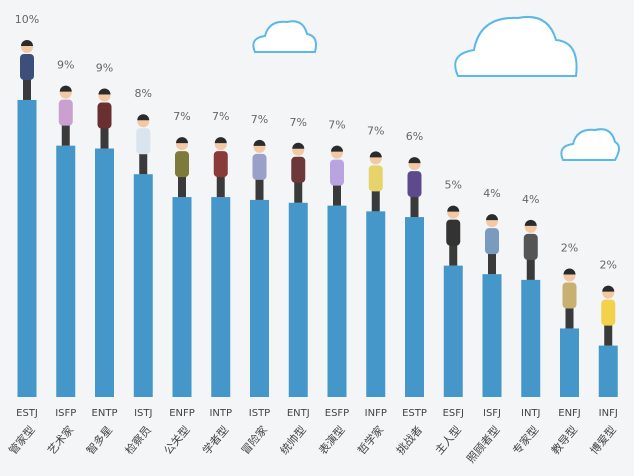  I want to click on x-tick-label: INFP, so click(376, 413).